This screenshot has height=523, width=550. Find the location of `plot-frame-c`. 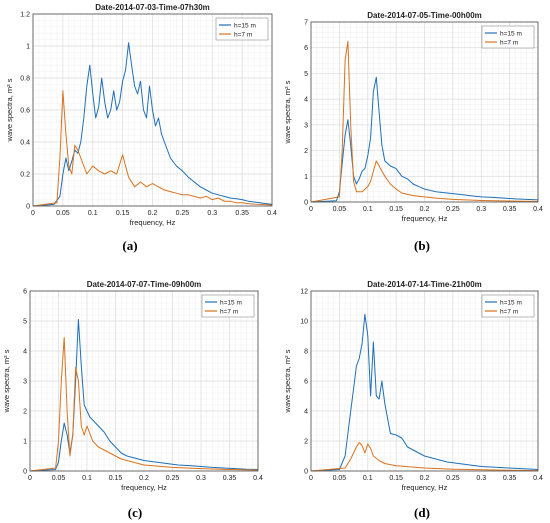

plot-frame-c is located at coordinates (144, 381).